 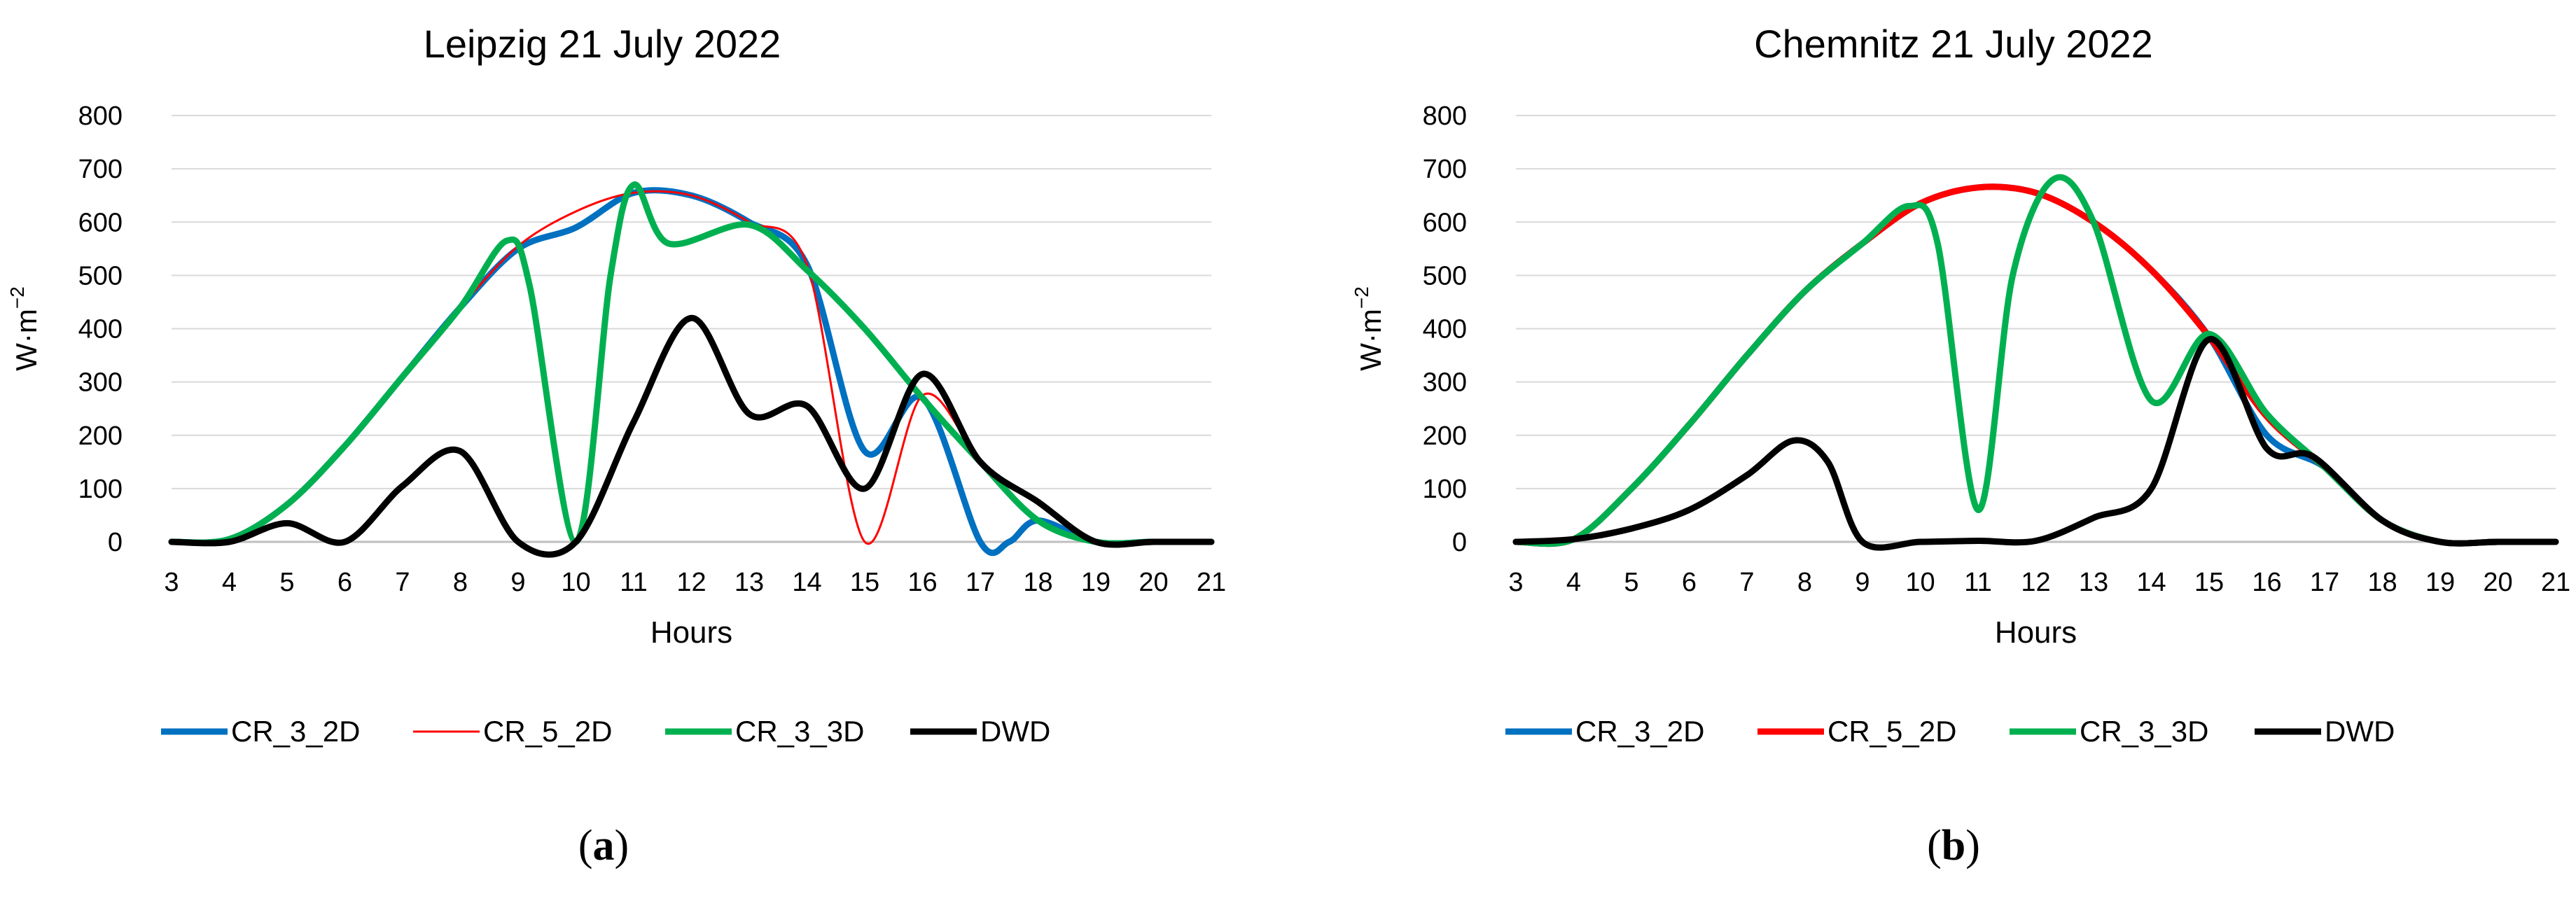 What do you see at coordinates (602, 44) in the screenshot?
I see `chart-title: Leipzig 21 July 2022` at bounding box center [602, 44].